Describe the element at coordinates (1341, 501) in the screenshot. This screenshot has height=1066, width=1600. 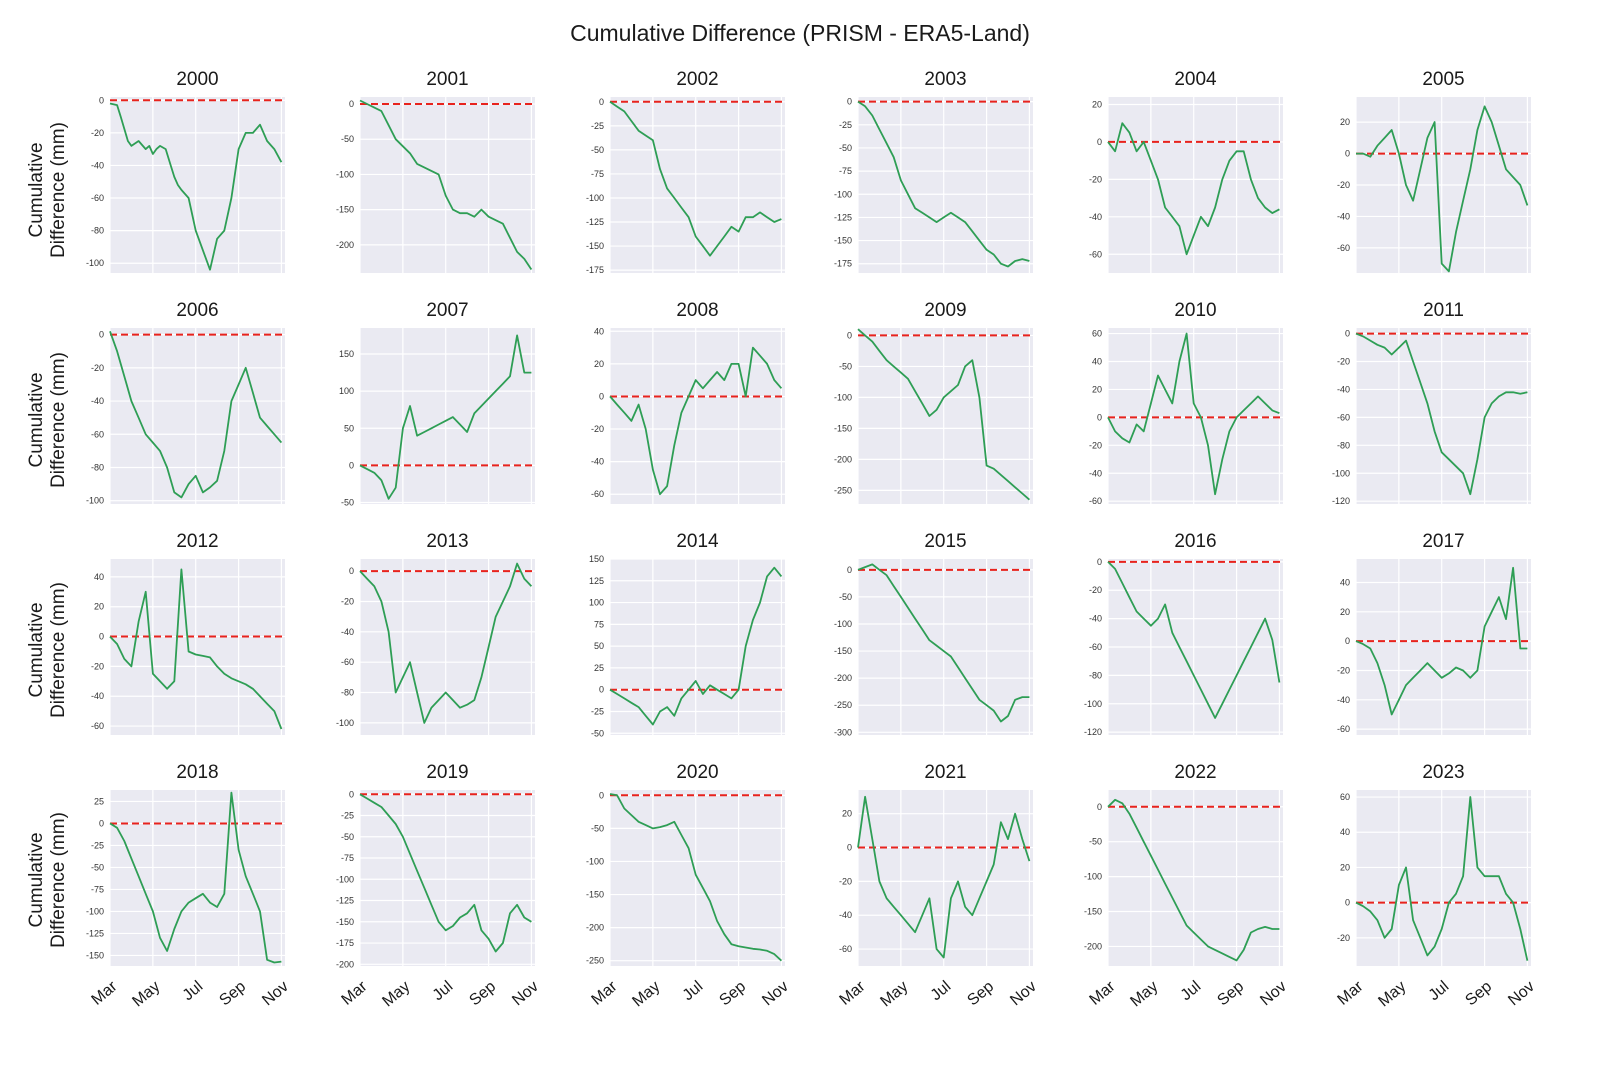
I see `y-tick-label: -120` at that location.